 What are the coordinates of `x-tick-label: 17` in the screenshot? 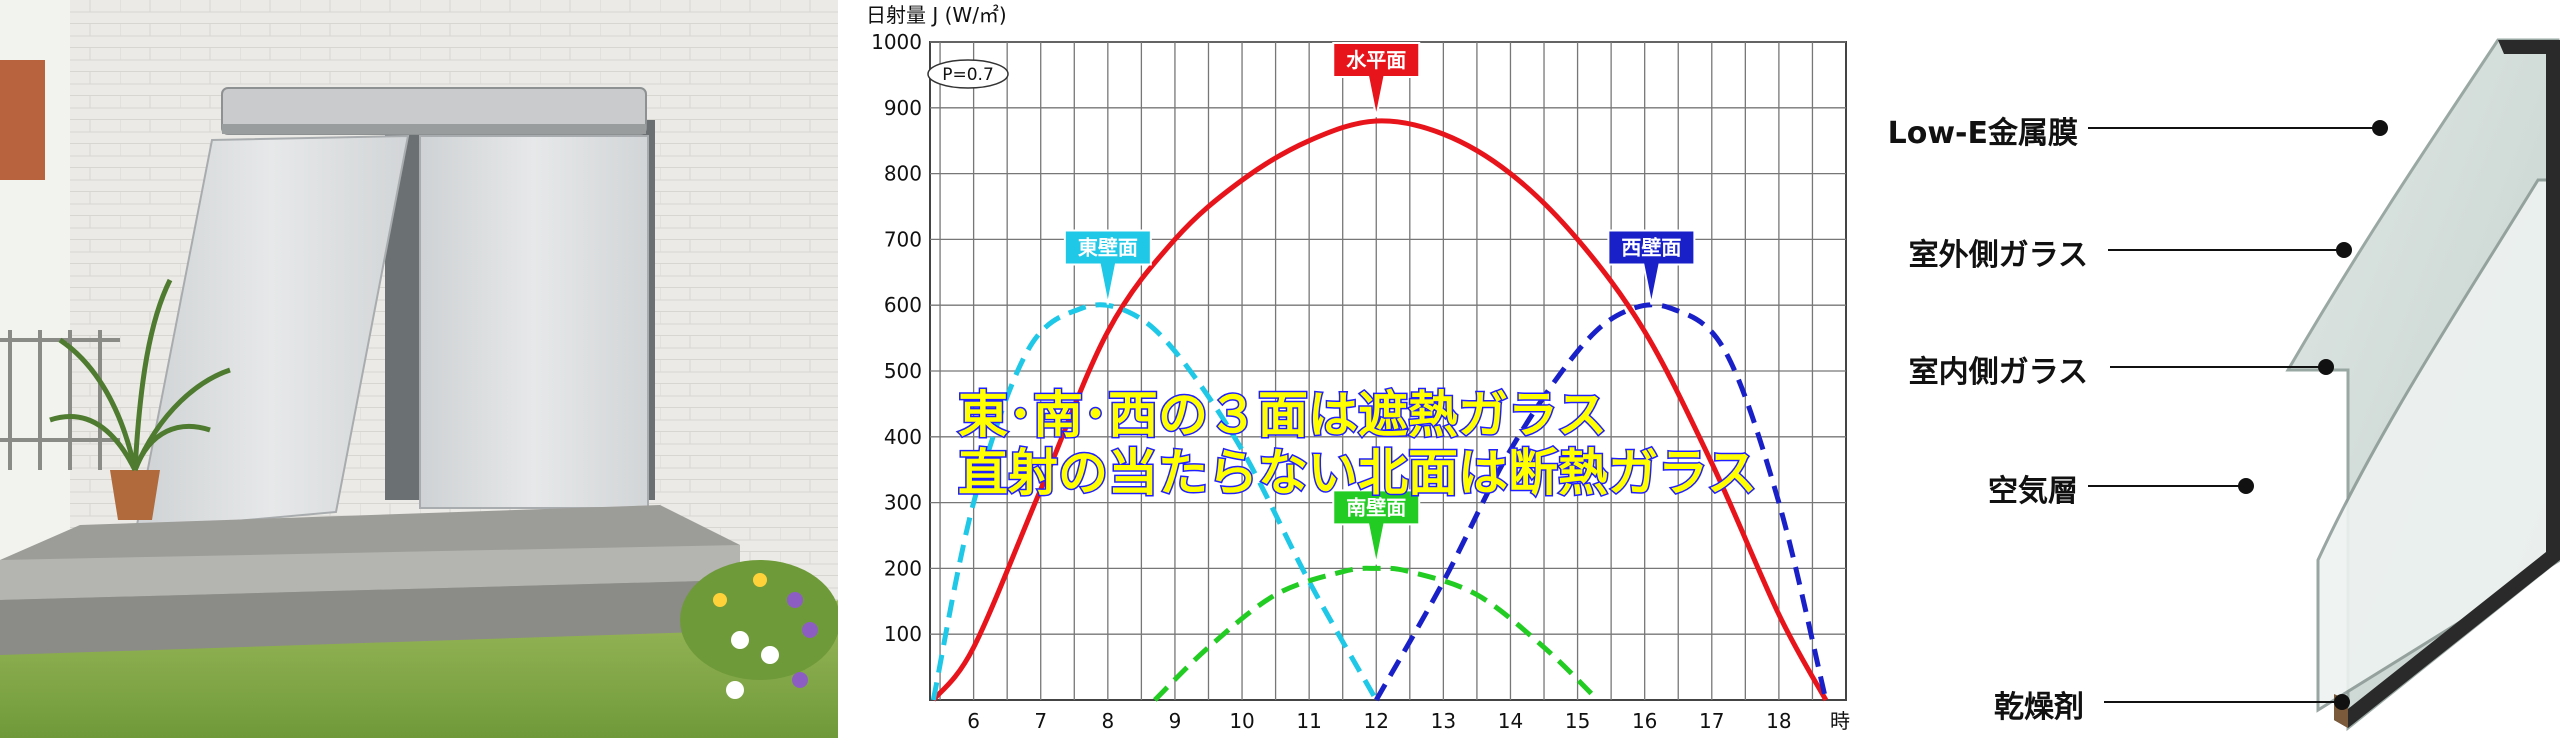 It's located at (1711, 721).